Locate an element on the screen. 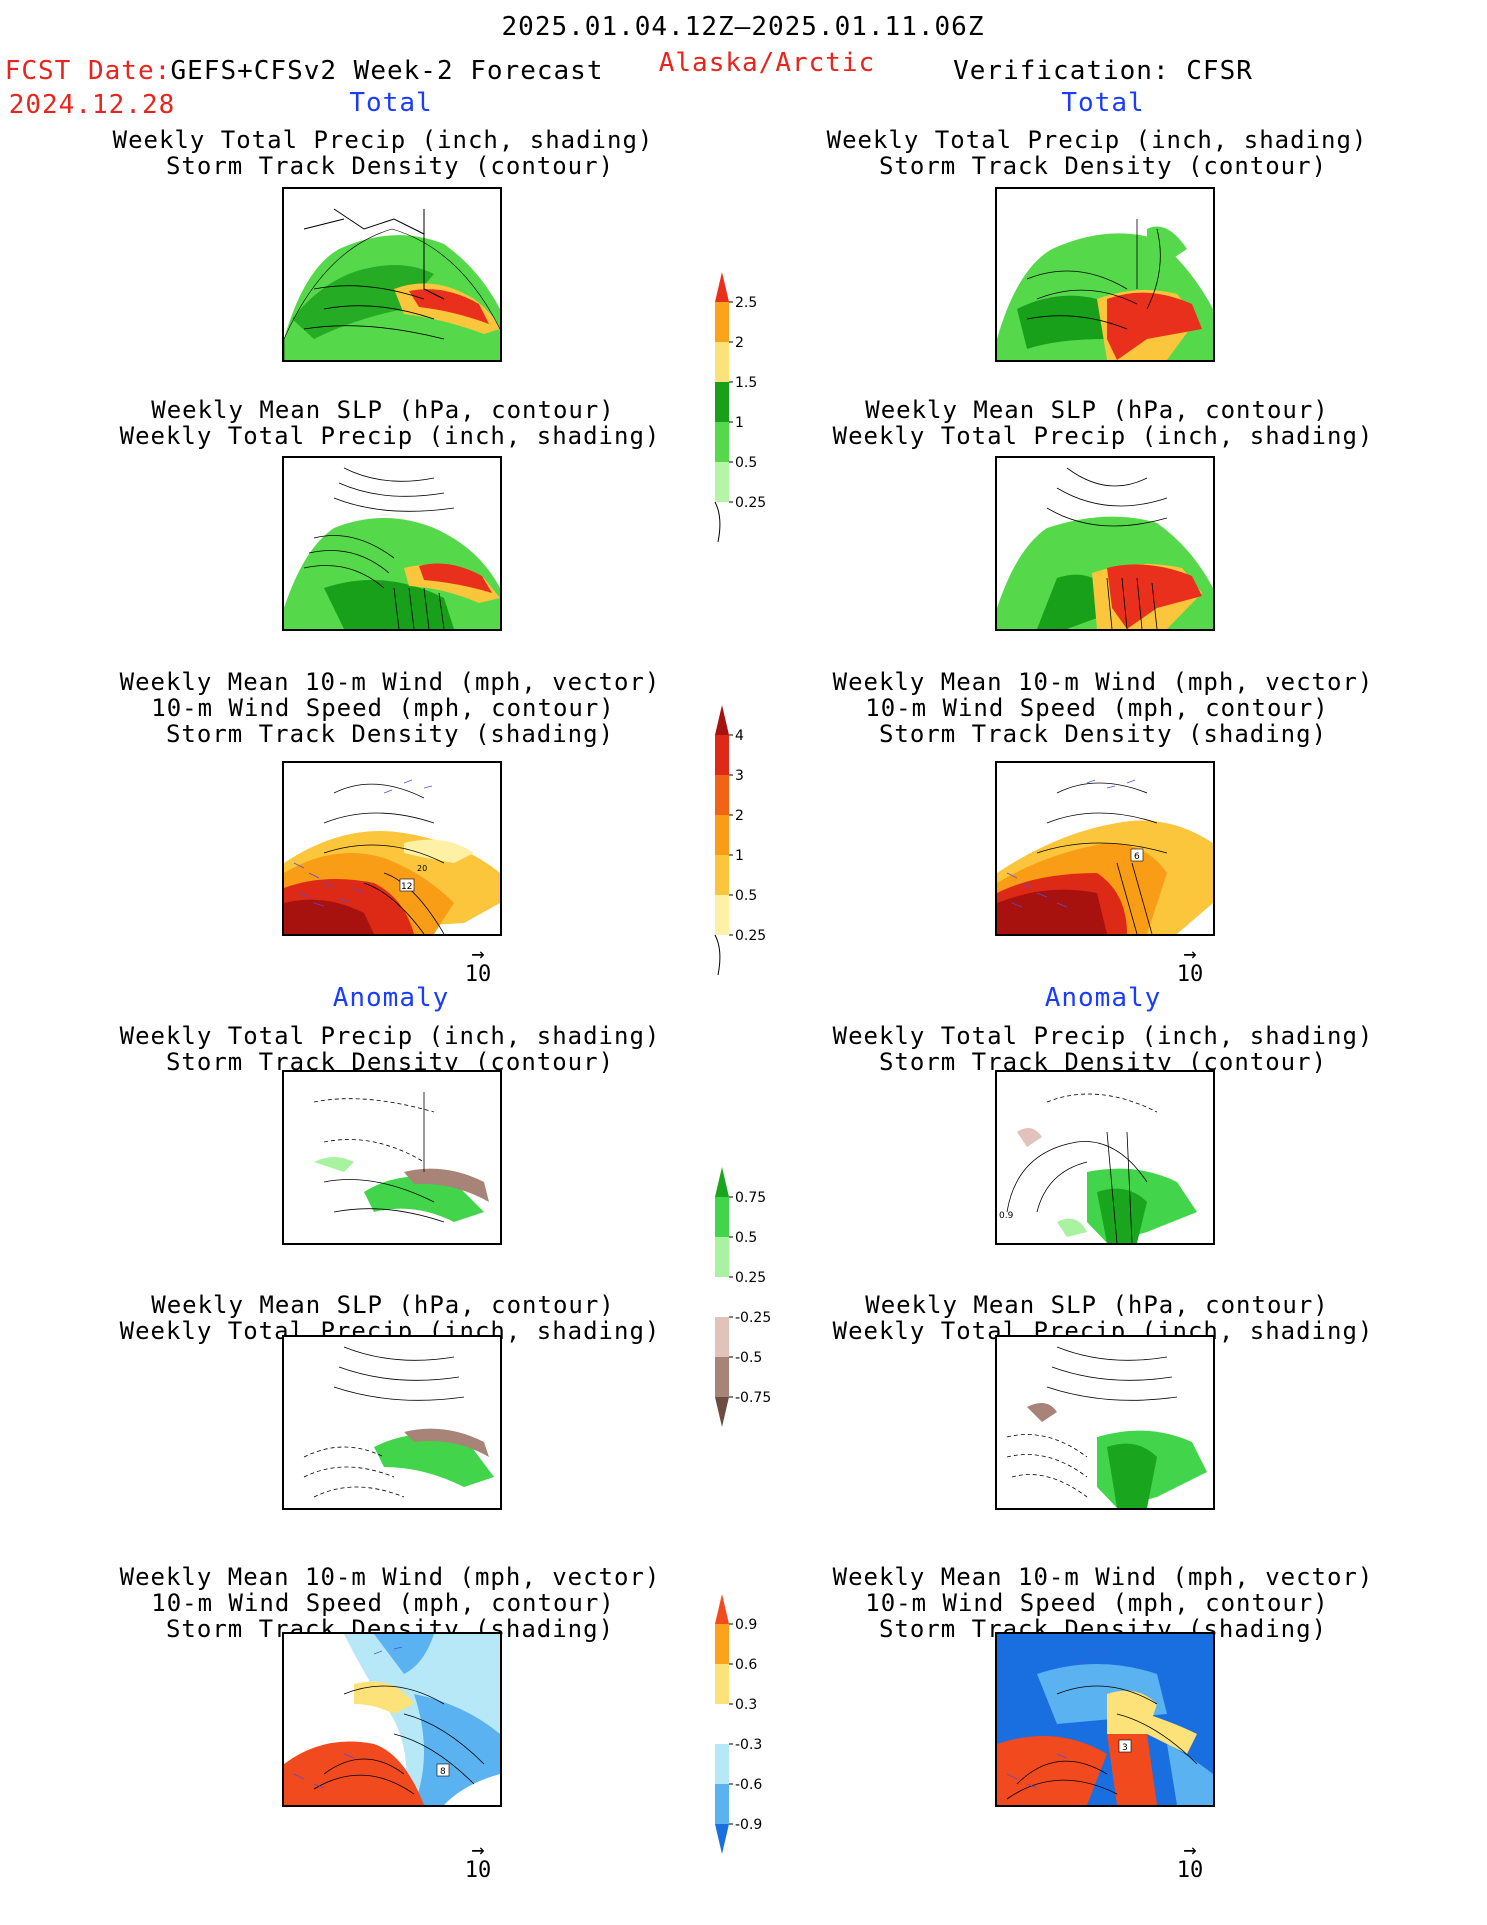  title-verif-anom-slp-1: Weekly Mean SLP (hPa, contour) is located at coordinates (1097, 1305).